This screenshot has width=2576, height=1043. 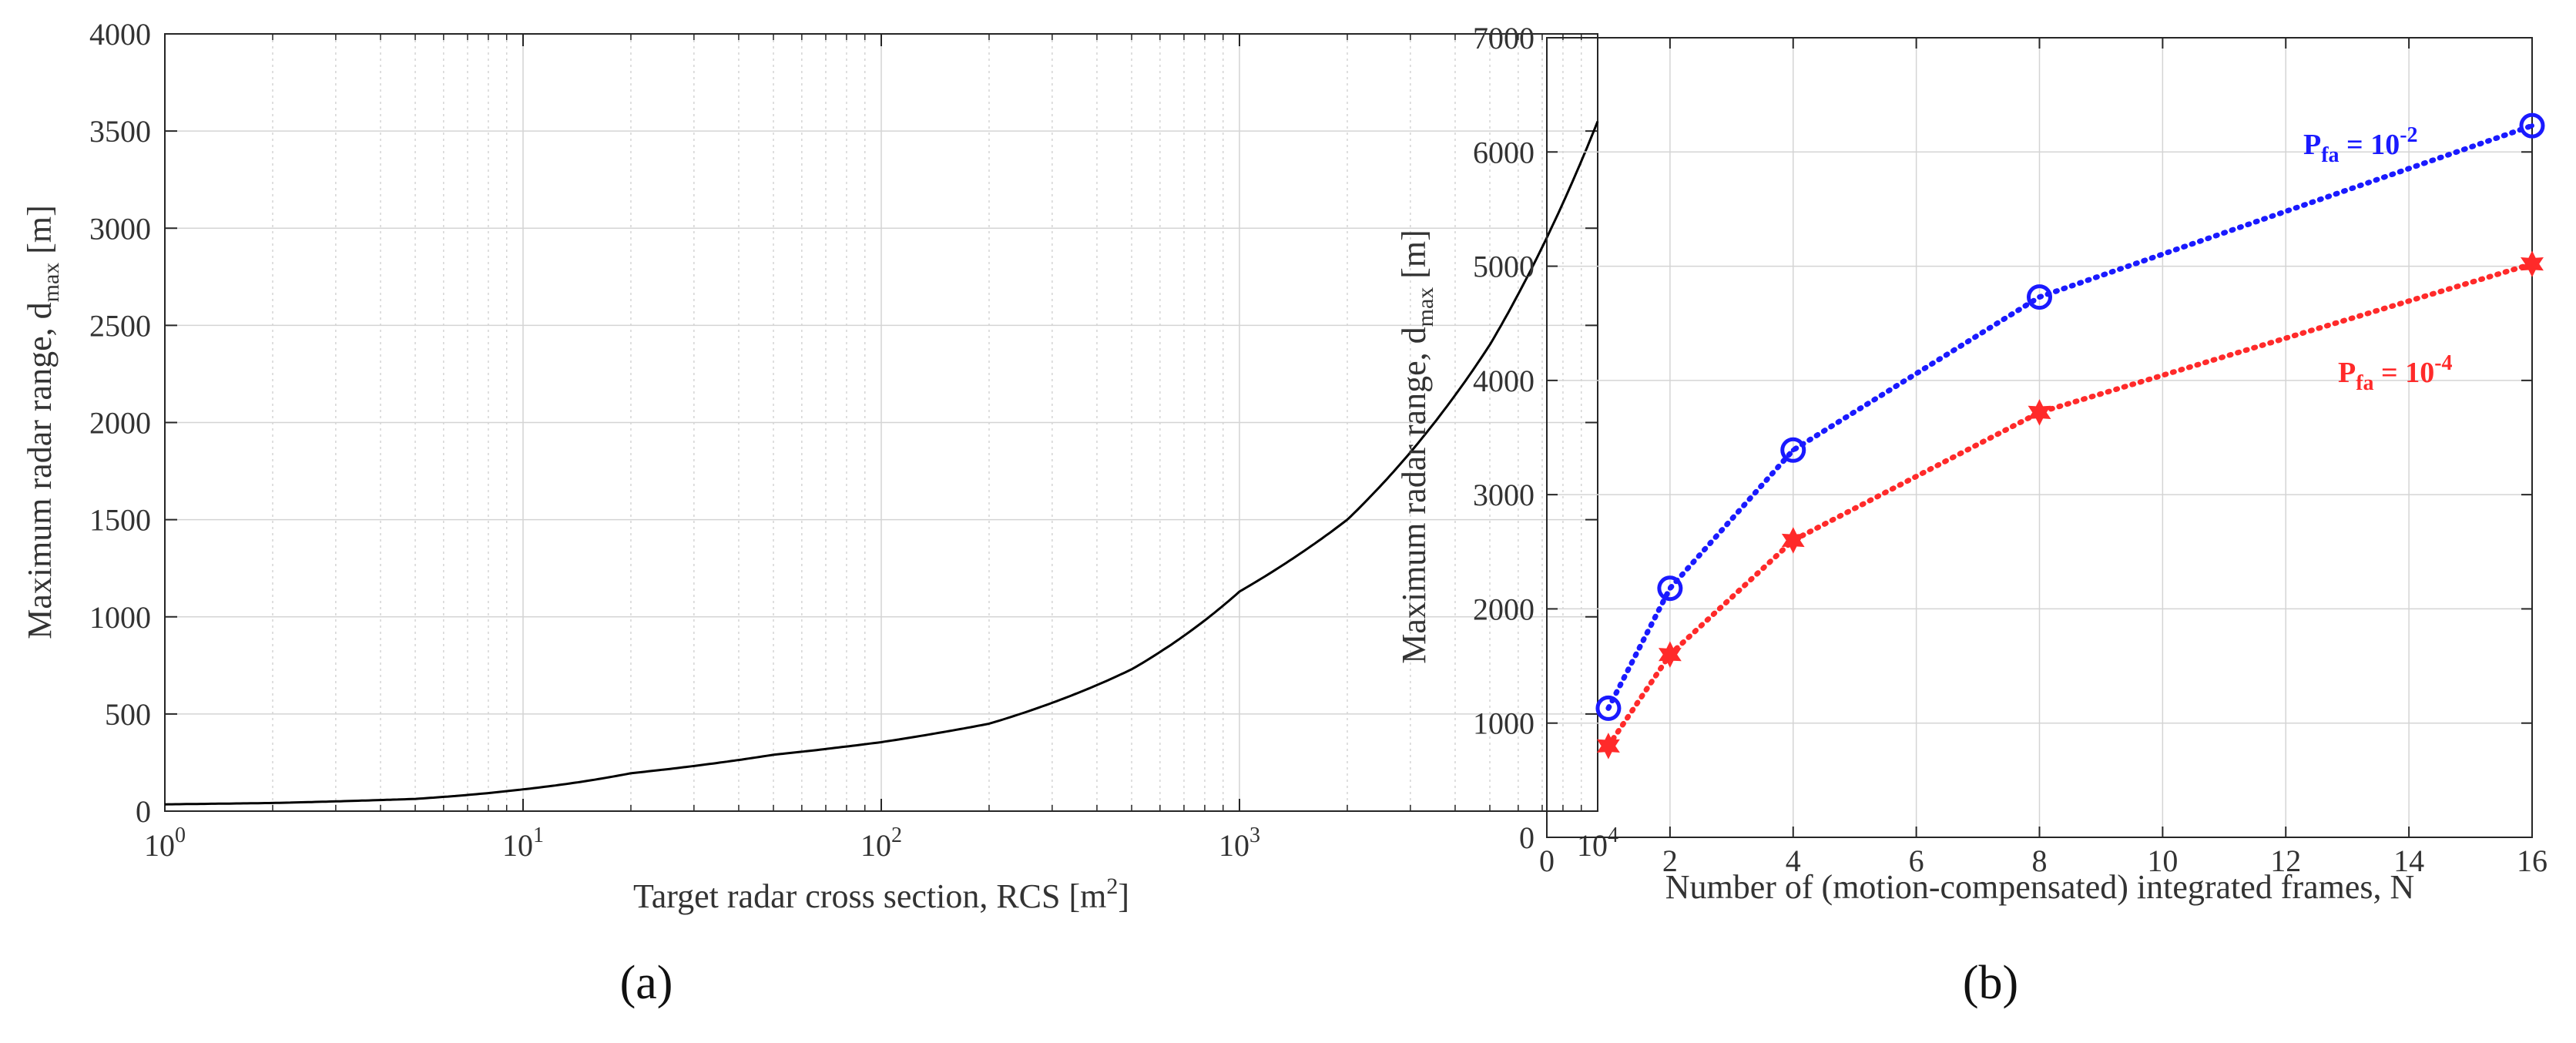 I want to click on panel-a-x-label-end: ], so click(x=1123, y=896).